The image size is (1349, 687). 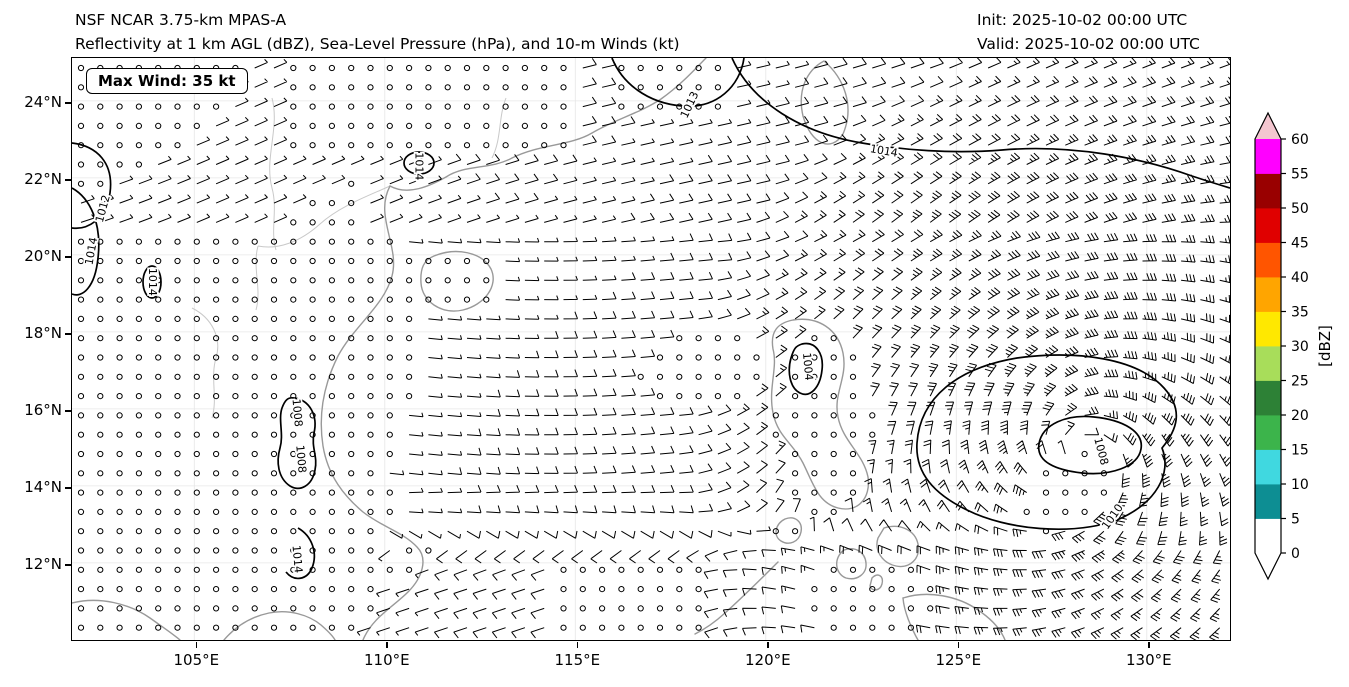 I want to click on max-wind-annotation: Max Wind: 35 kt, so click(x=167, y=81).